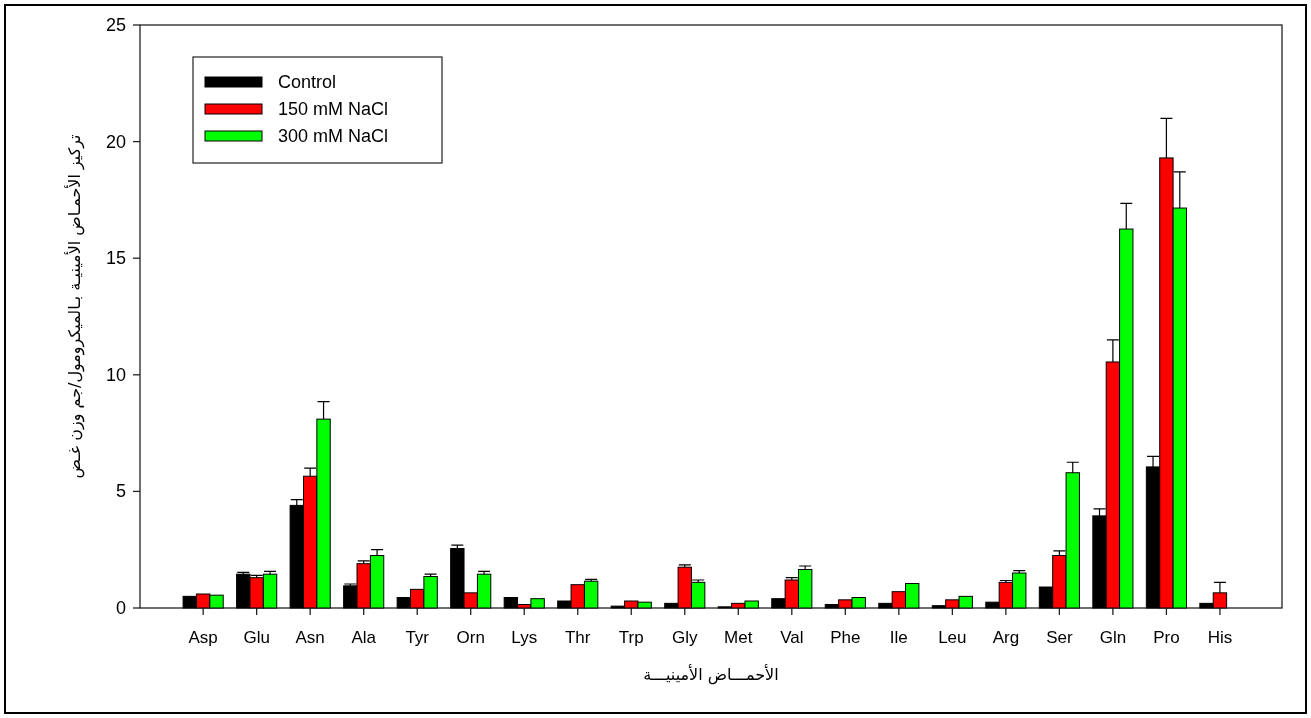 Image resolution: width=1311 pixels, height=718 pixels. Describe the element at coordinates (631, 637) in the screenshot. I see `x-tick-label: Trp` at that location.